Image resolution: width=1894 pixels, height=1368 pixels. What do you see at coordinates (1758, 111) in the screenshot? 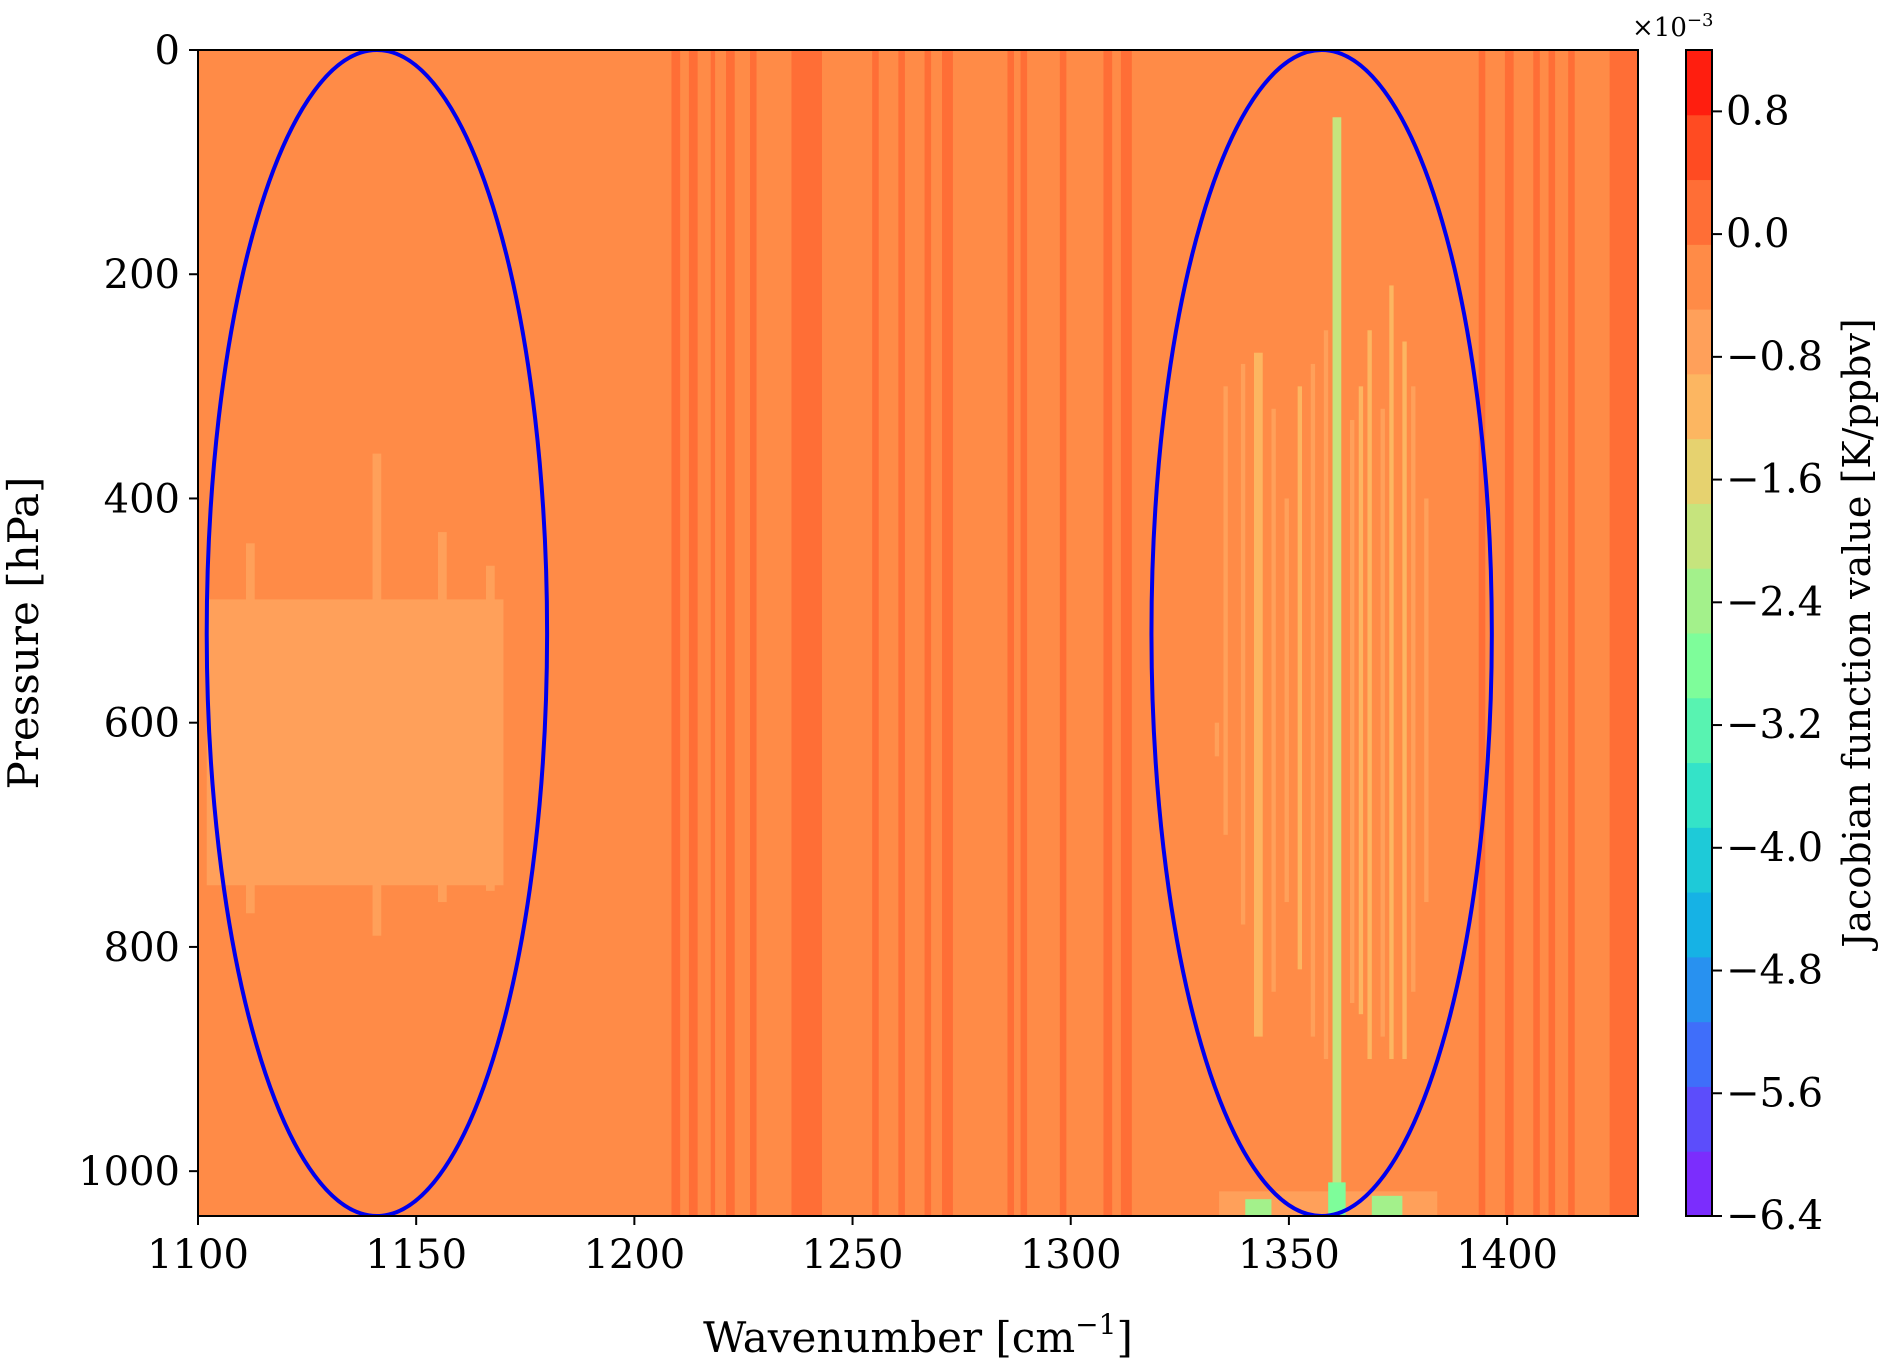
I see `colorbar-tick-label: 0.8` at bounding box center [1758, 111].